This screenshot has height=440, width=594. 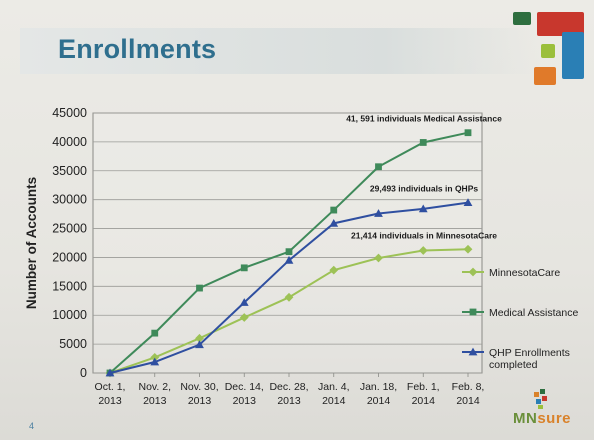 I want to click on y-tick-label: 35000, so click(x=69, y=171).